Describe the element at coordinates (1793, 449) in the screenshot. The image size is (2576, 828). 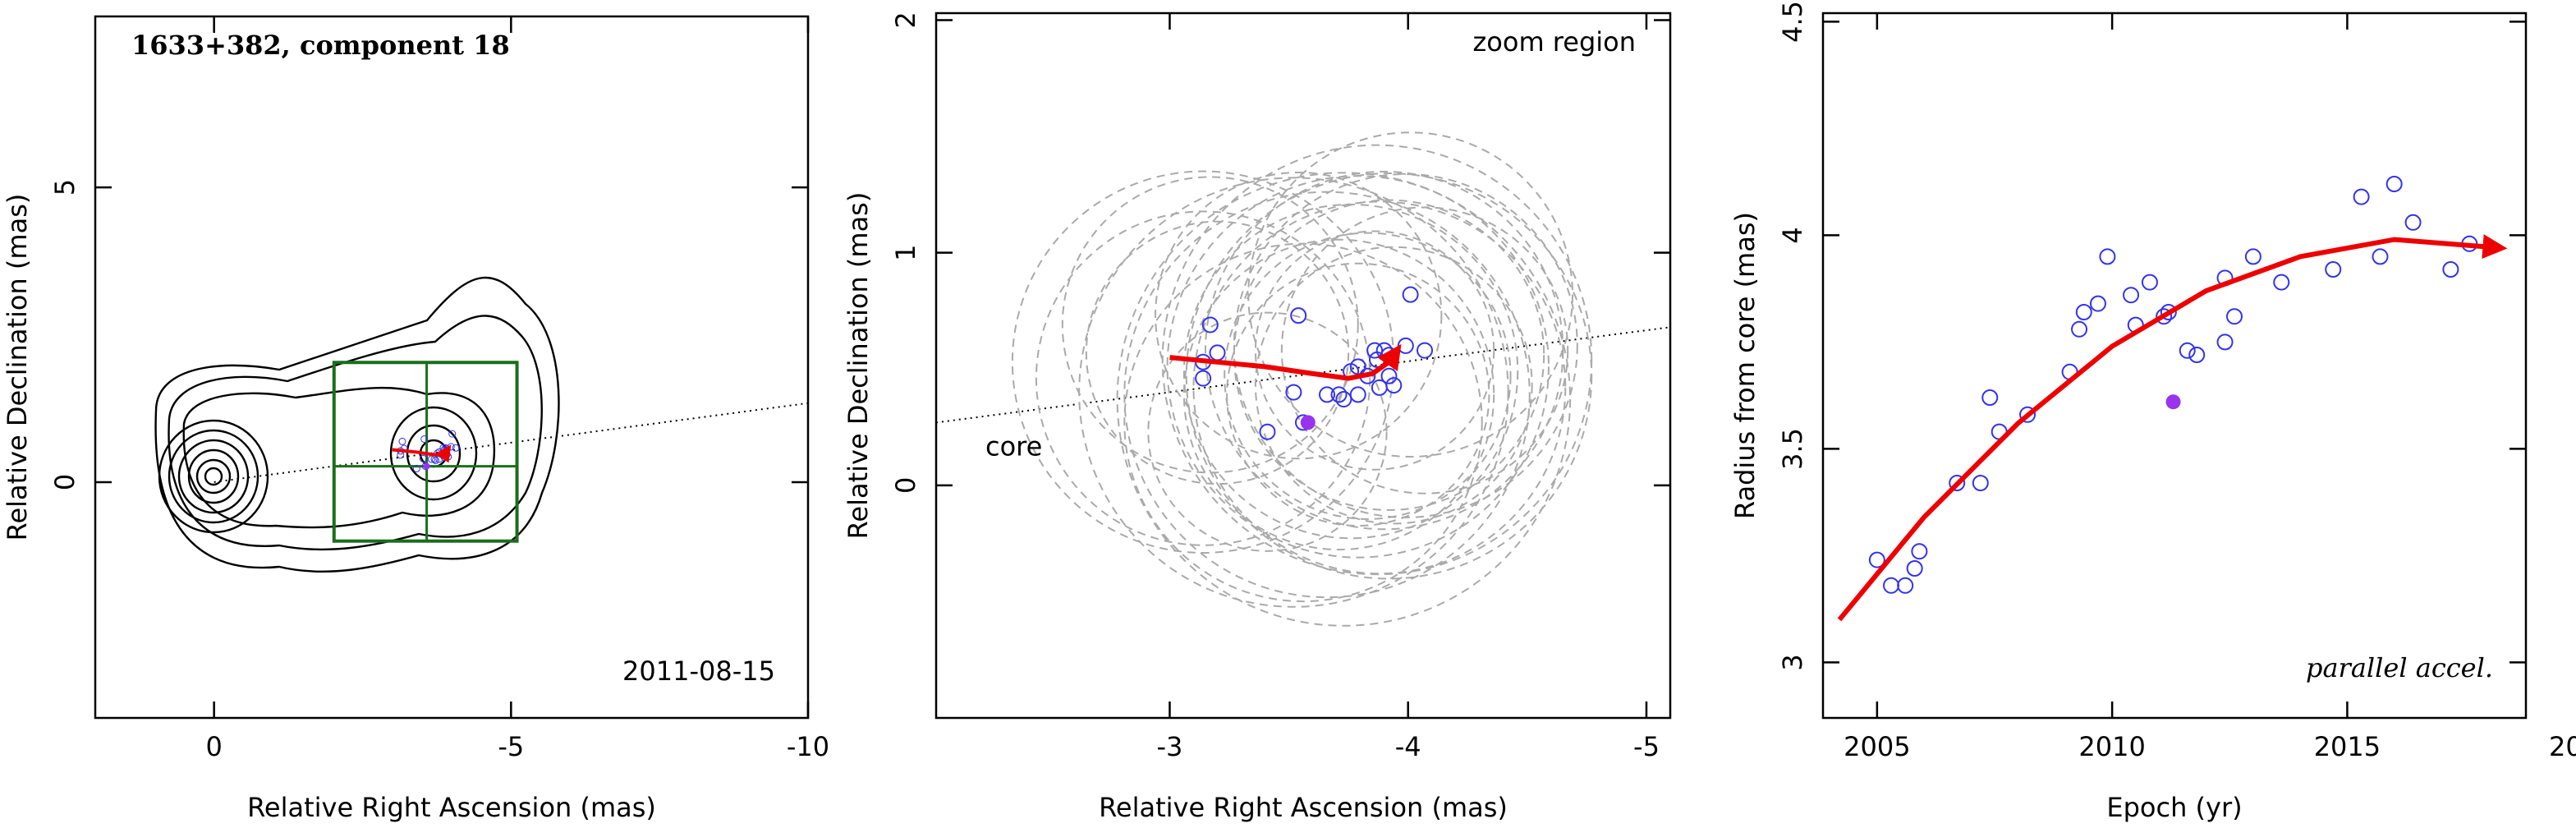
I see `y-tick-label: 3.5` at that location.